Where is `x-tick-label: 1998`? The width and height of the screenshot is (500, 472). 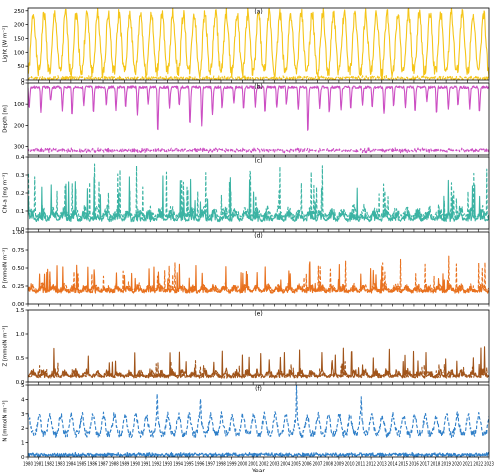 x-tick-label: 1998 is located at coordinates (221, 465).